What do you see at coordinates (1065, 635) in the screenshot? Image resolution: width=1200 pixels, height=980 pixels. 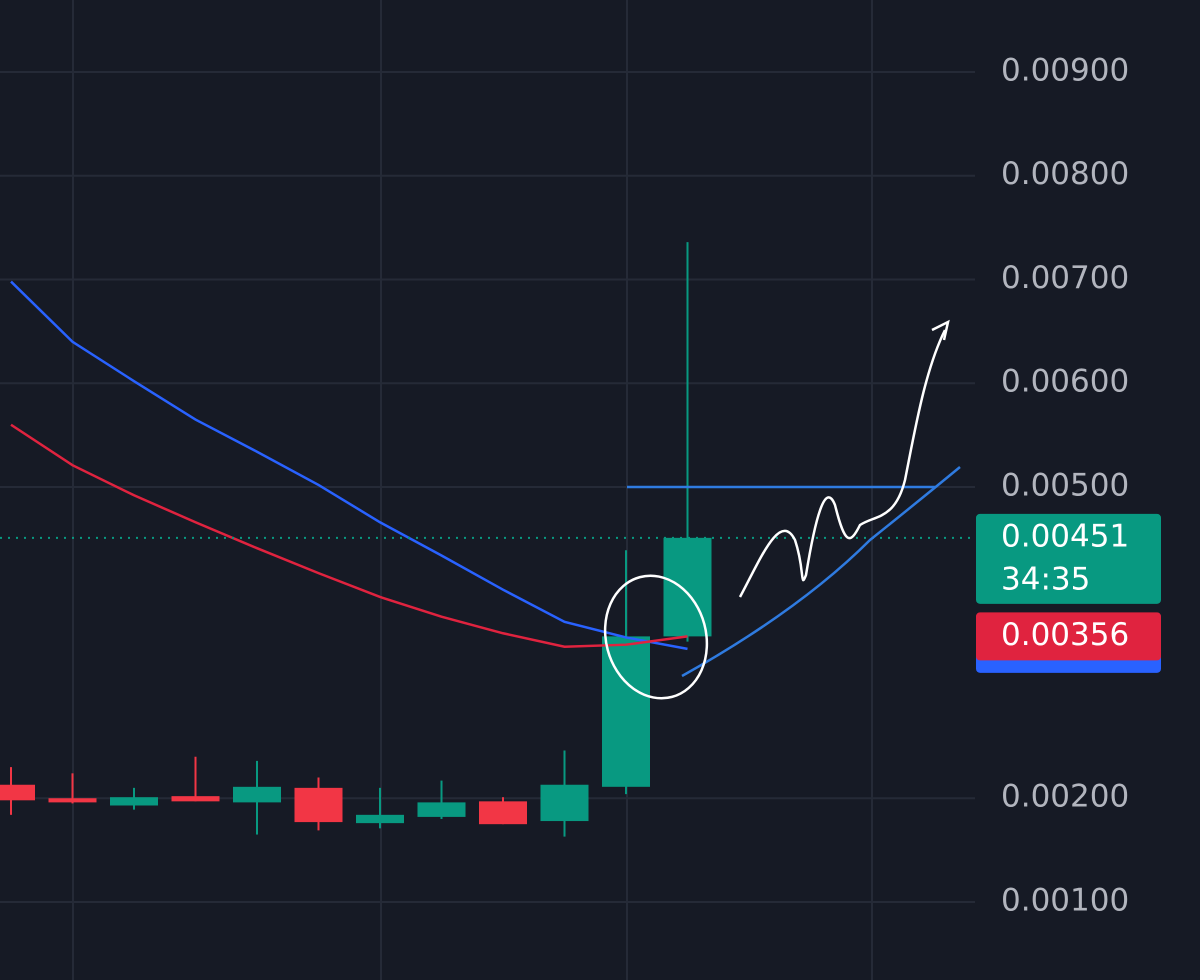 I see `ma-price-label: 0.00356` at bounding box center [1065, 635].